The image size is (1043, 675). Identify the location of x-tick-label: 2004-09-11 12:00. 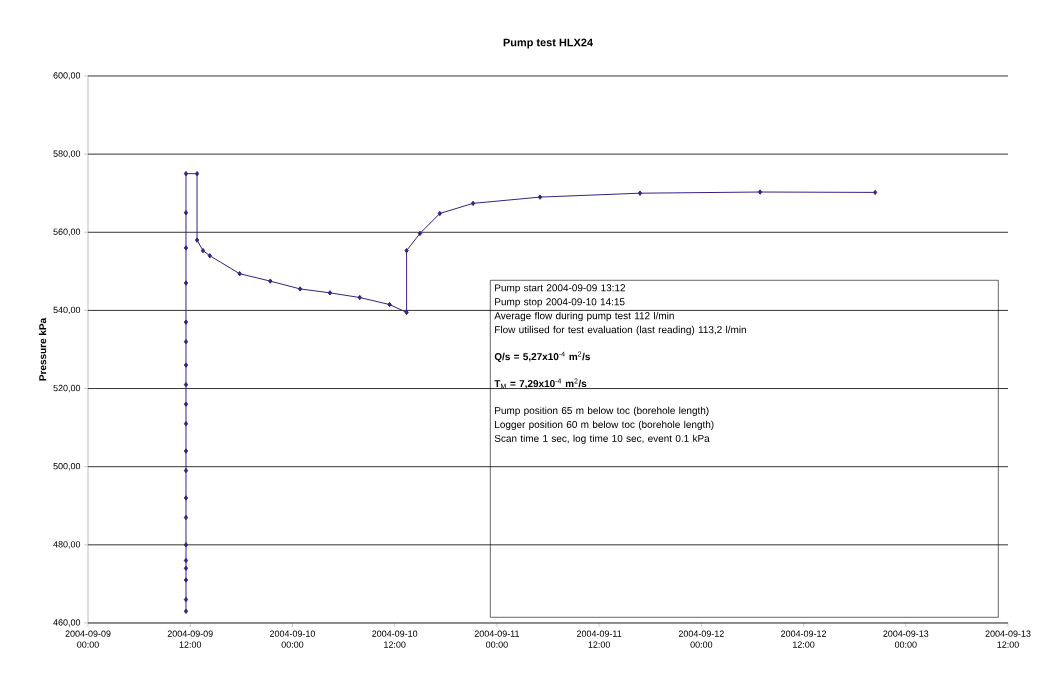
(599, 639).